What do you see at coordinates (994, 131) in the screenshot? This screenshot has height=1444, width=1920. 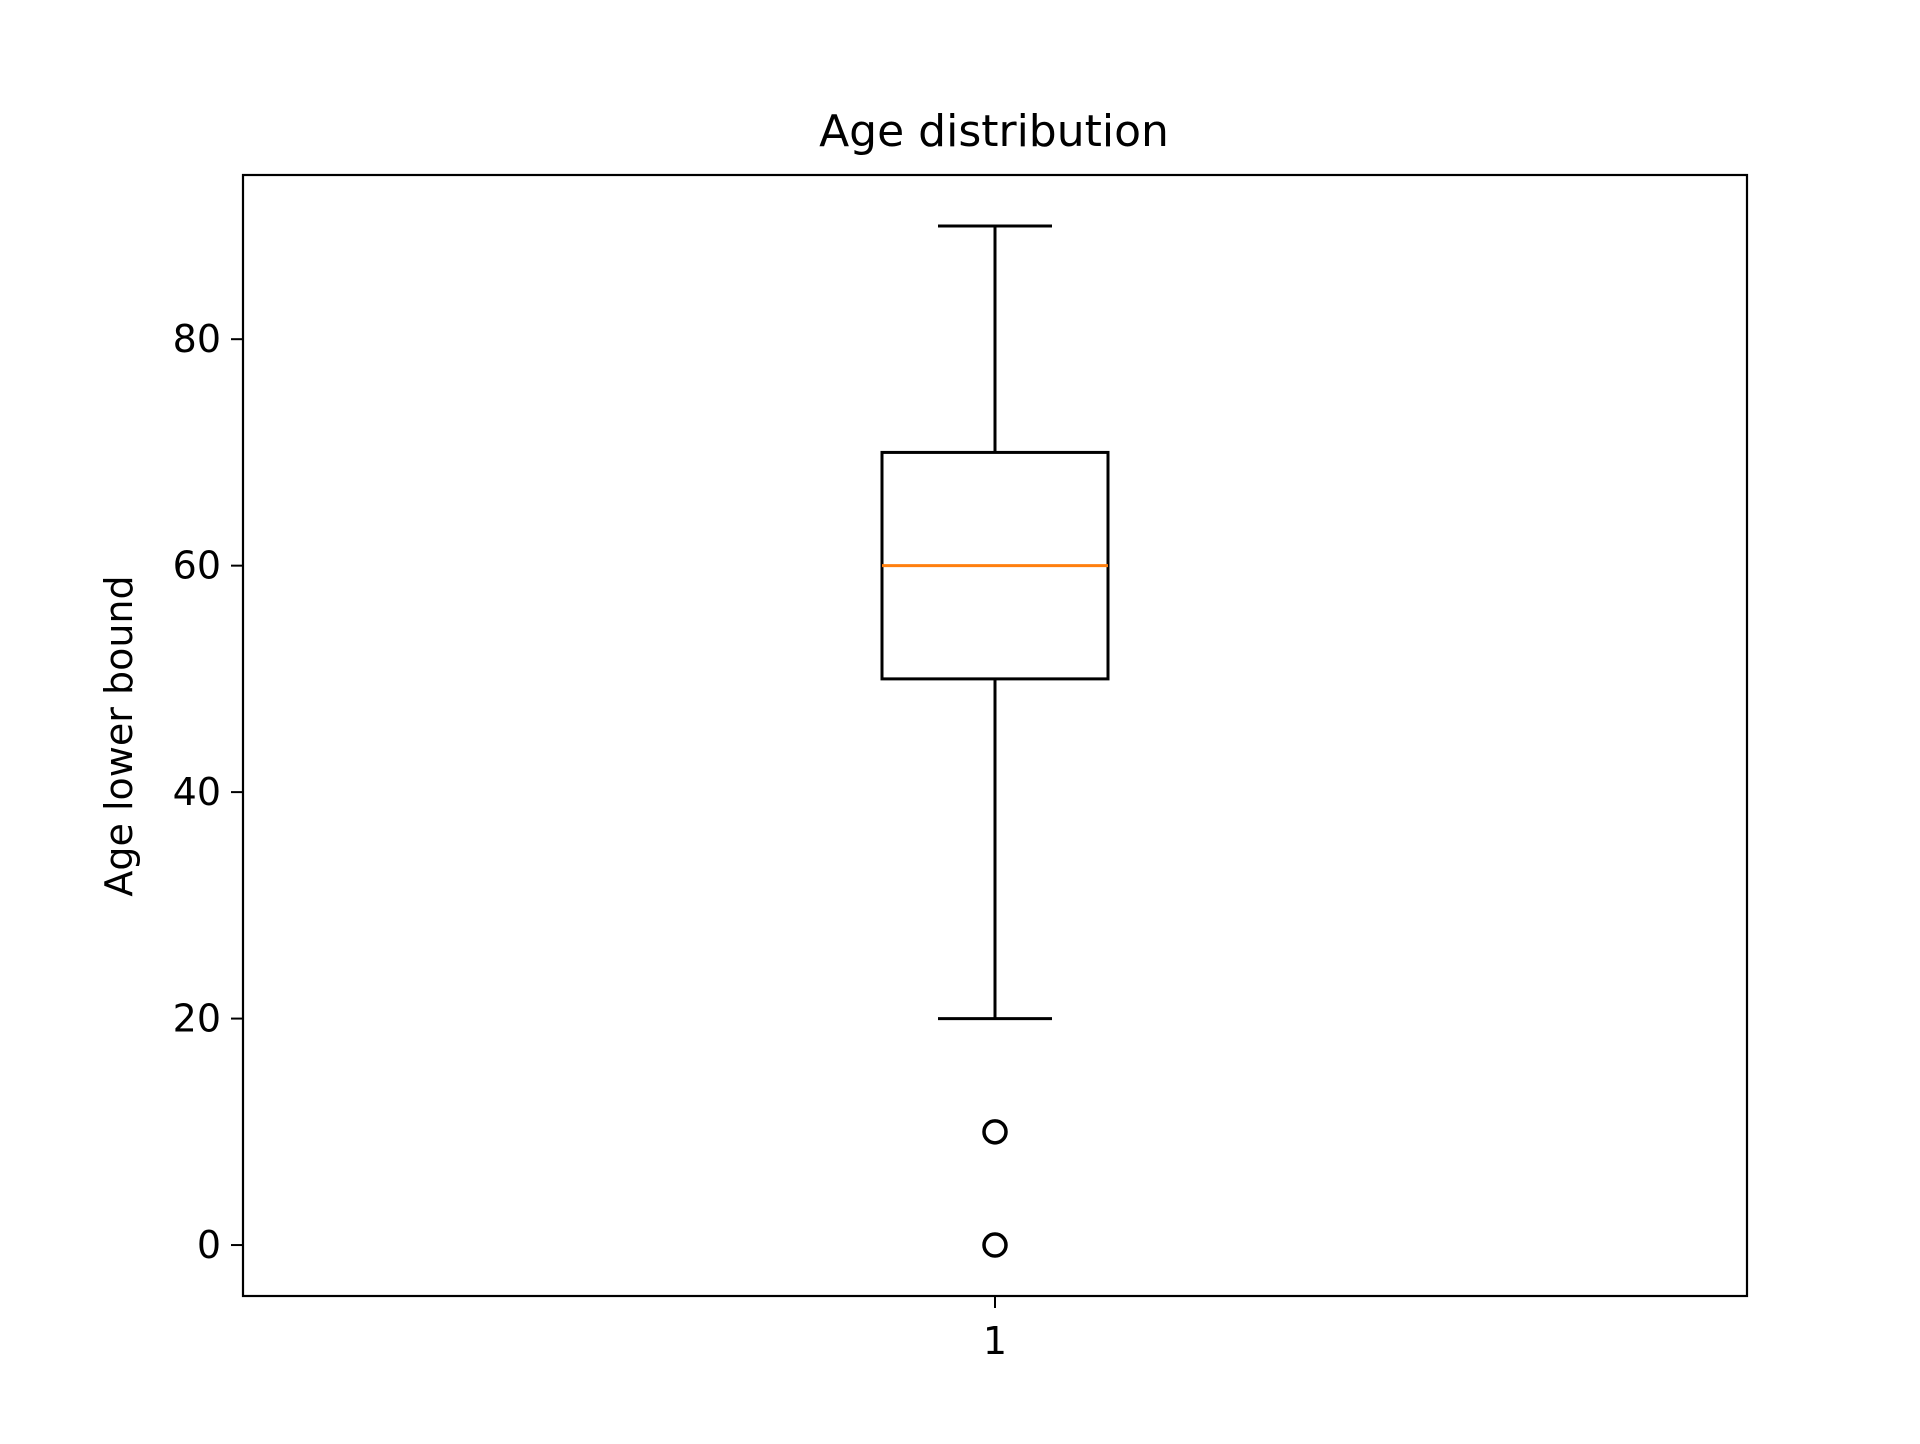 I see `chart-title: Age distribution` at bounding box center [994, 131].